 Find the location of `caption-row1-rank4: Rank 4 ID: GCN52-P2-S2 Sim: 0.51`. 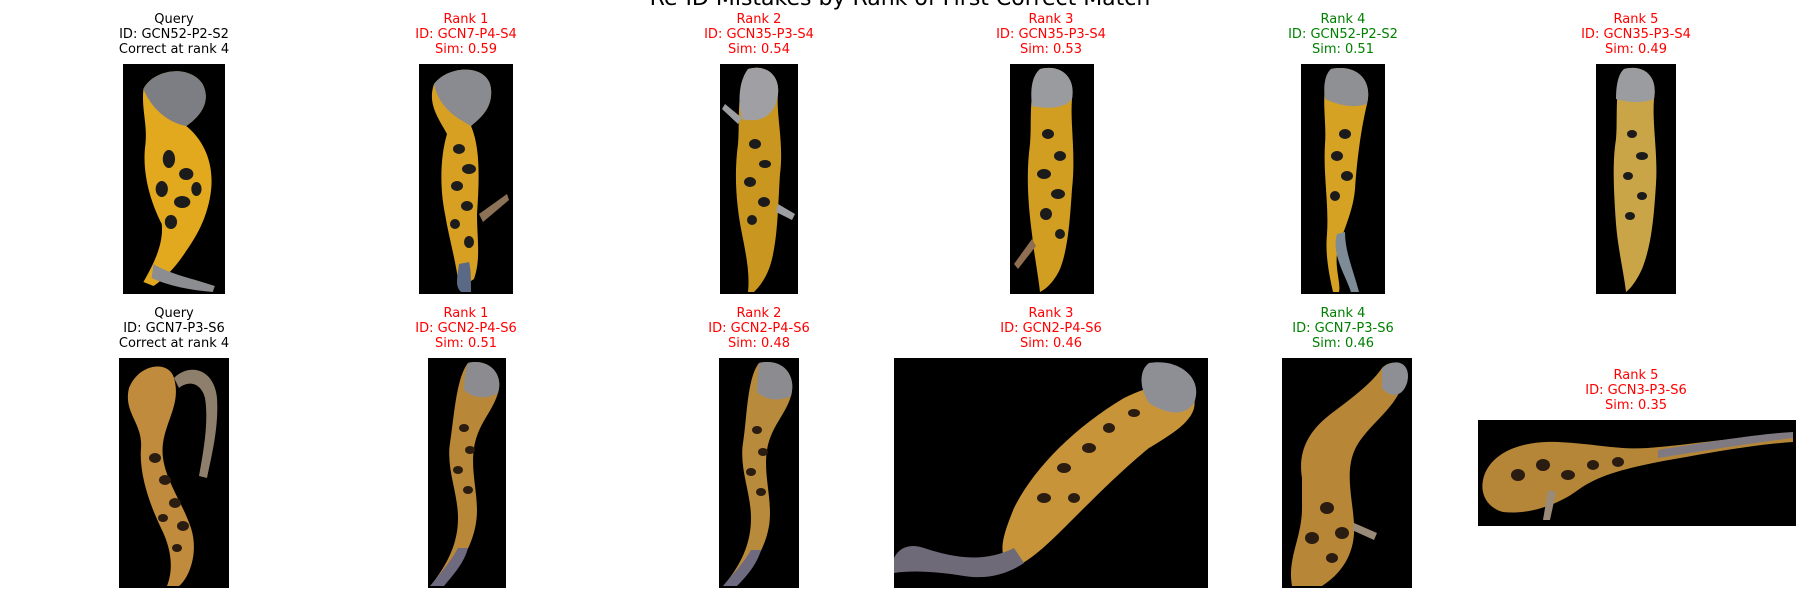

caption-row1-rank4: Rank 4 ID: GCN52-P2-S2 Sim: 0.51 is located at coordinates (1343, 34).